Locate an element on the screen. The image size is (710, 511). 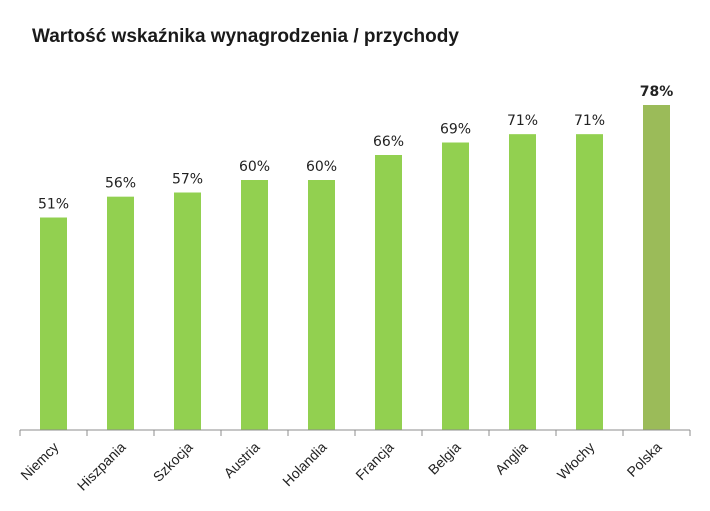
bar-niemcy is located at coordinates (53, 323).